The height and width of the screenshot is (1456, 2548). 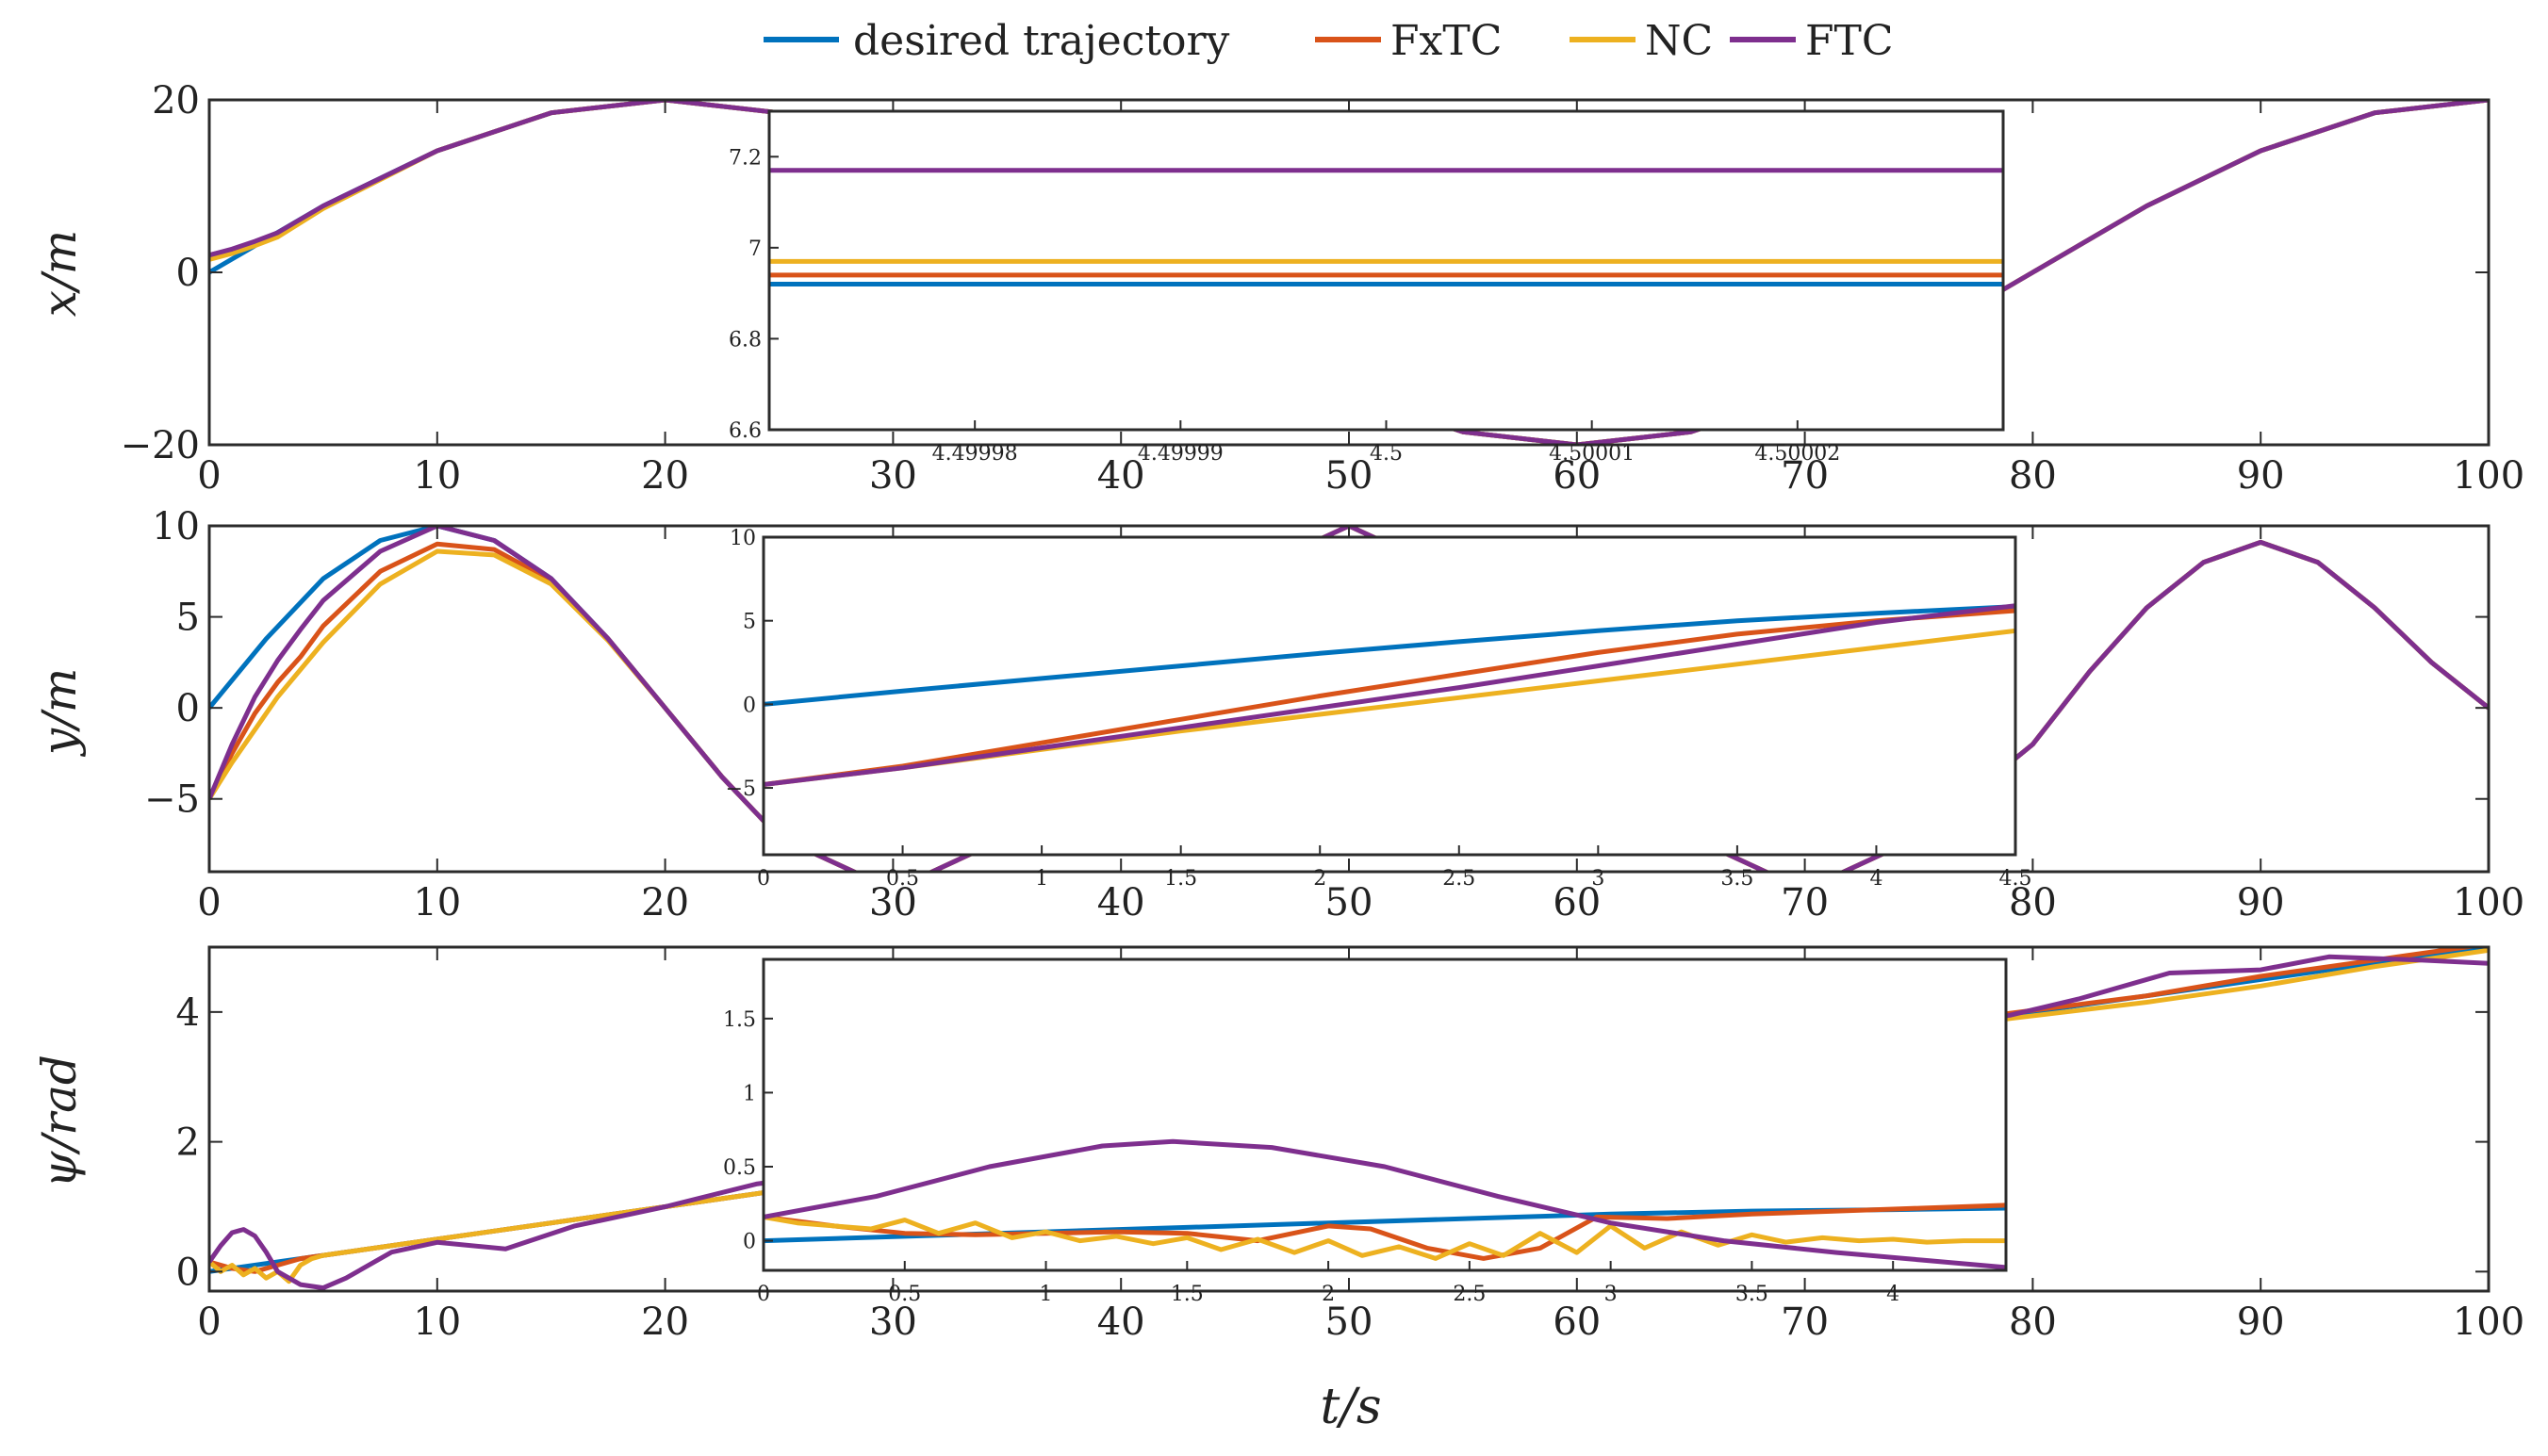 What do you see at coordinates (1349, 476) in the screenshot?
I see `x-xtick-label: 50` at bounding box center [1349, 476].